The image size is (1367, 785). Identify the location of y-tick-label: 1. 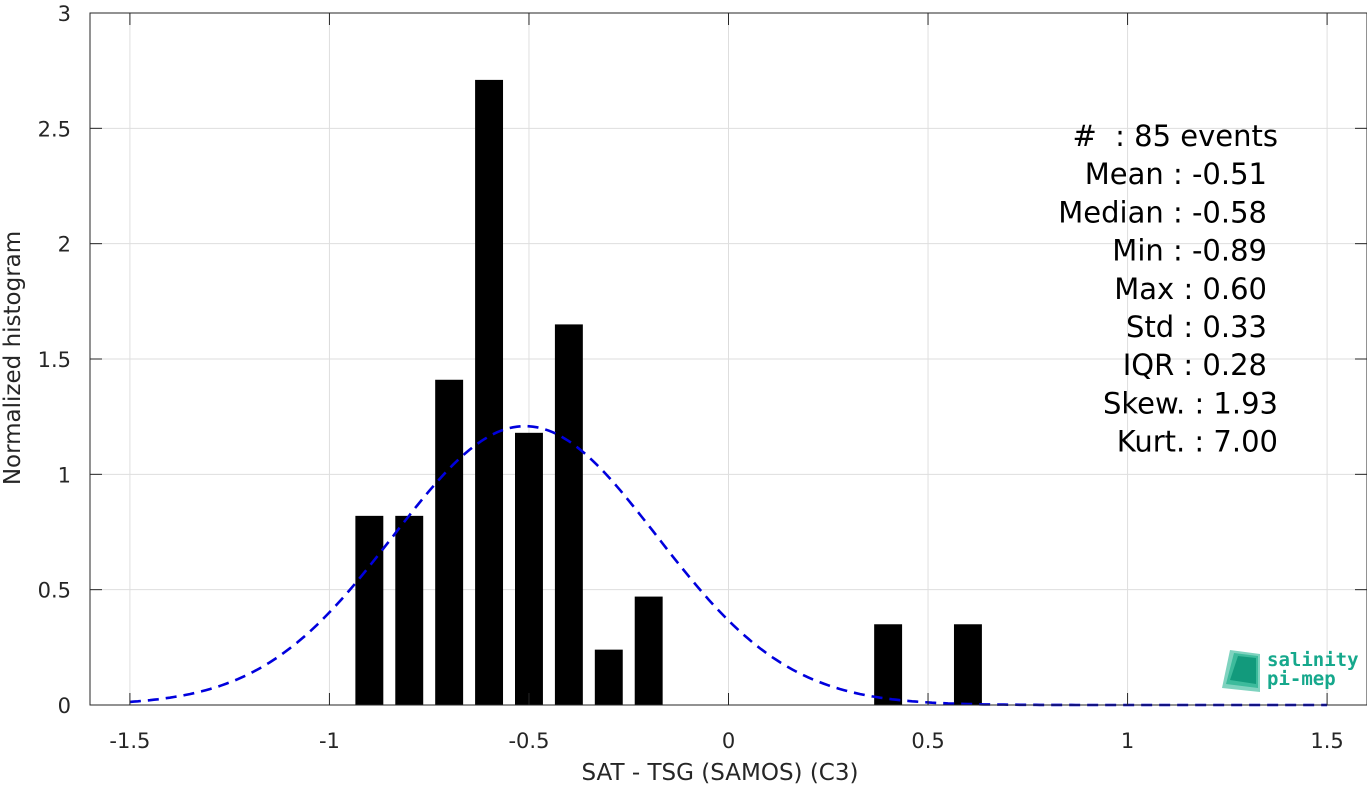
(64, 475).